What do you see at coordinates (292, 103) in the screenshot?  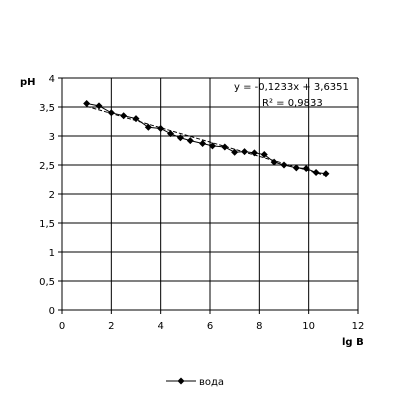 I see `trendline-r2: R² = 0,9833` at bounding box center [292, 103].